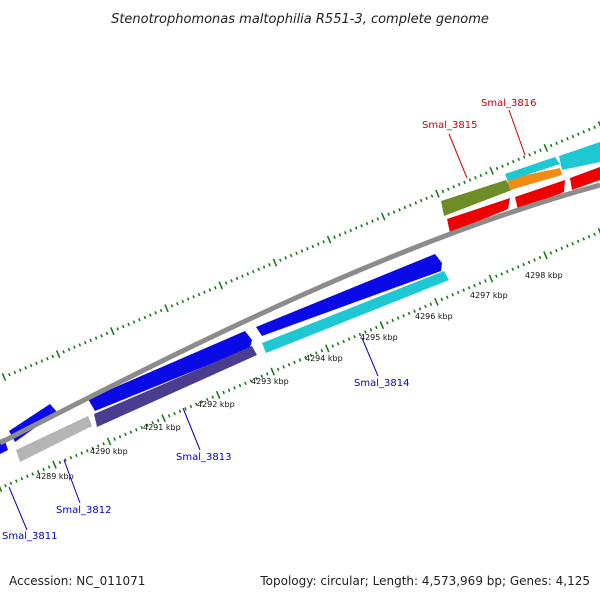  I want to click on feature-forward-cyan-top, so click(532, 169).